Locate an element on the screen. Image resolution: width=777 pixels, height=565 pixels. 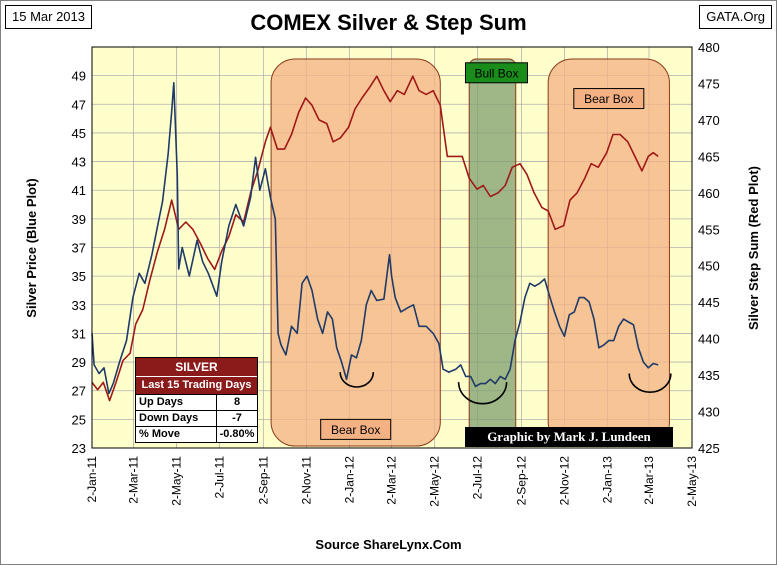
stats-row-label: Down Days is located at coordinates (176, 418).